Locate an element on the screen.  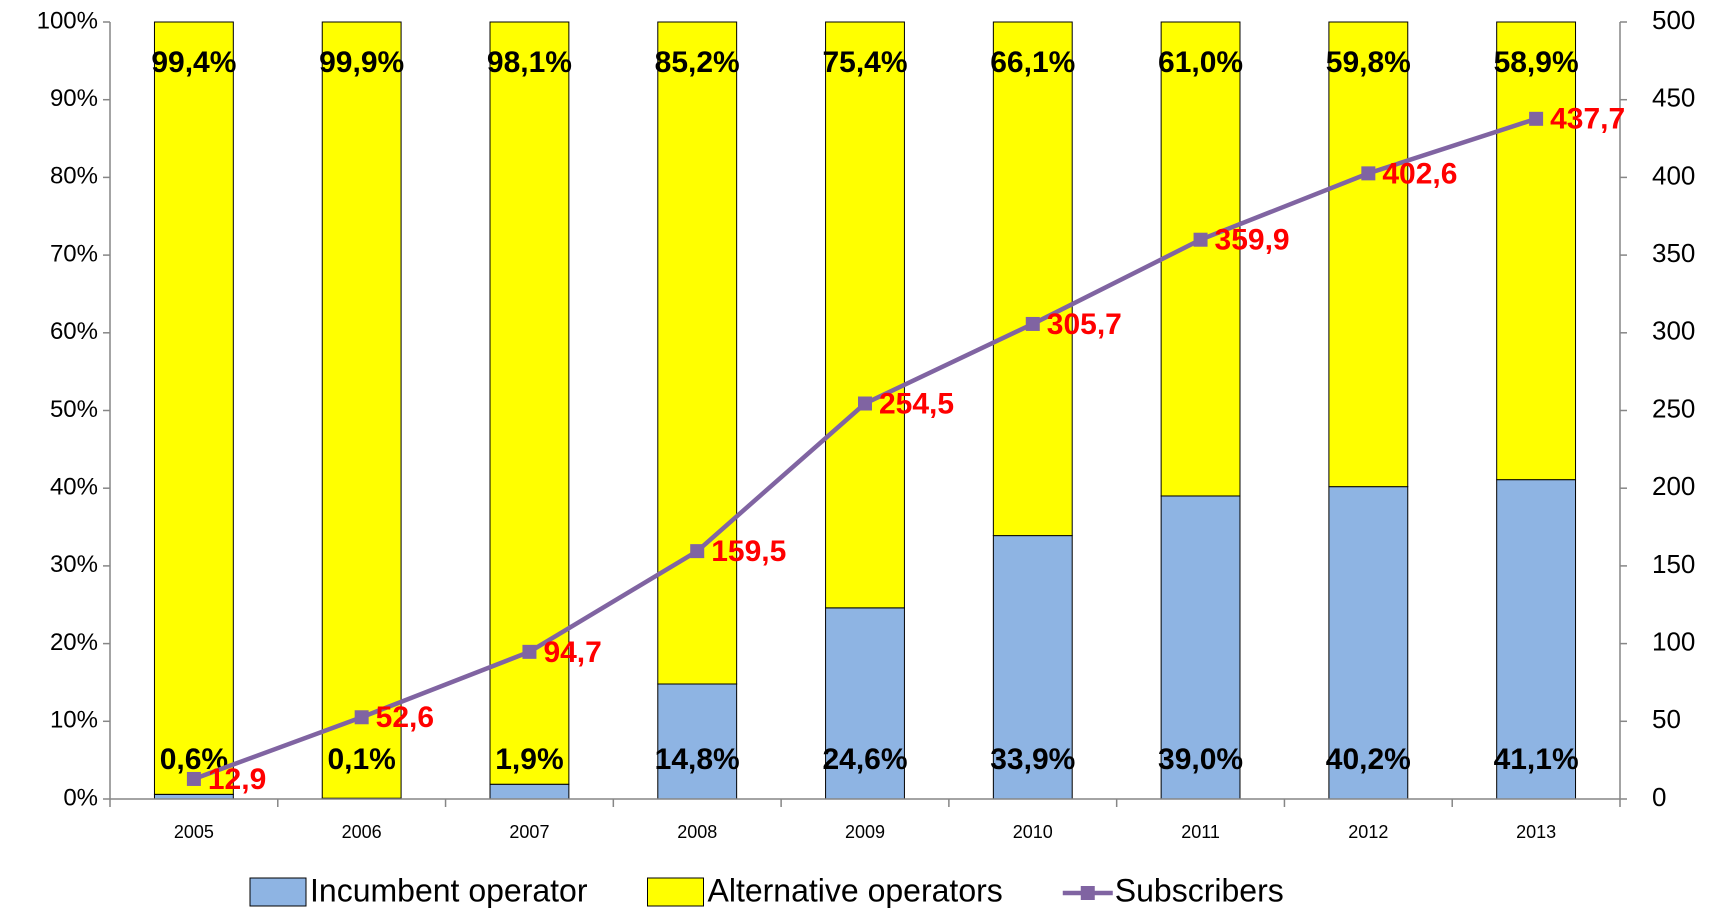
data-label: 14,8% is located at coordinates (697, 759).